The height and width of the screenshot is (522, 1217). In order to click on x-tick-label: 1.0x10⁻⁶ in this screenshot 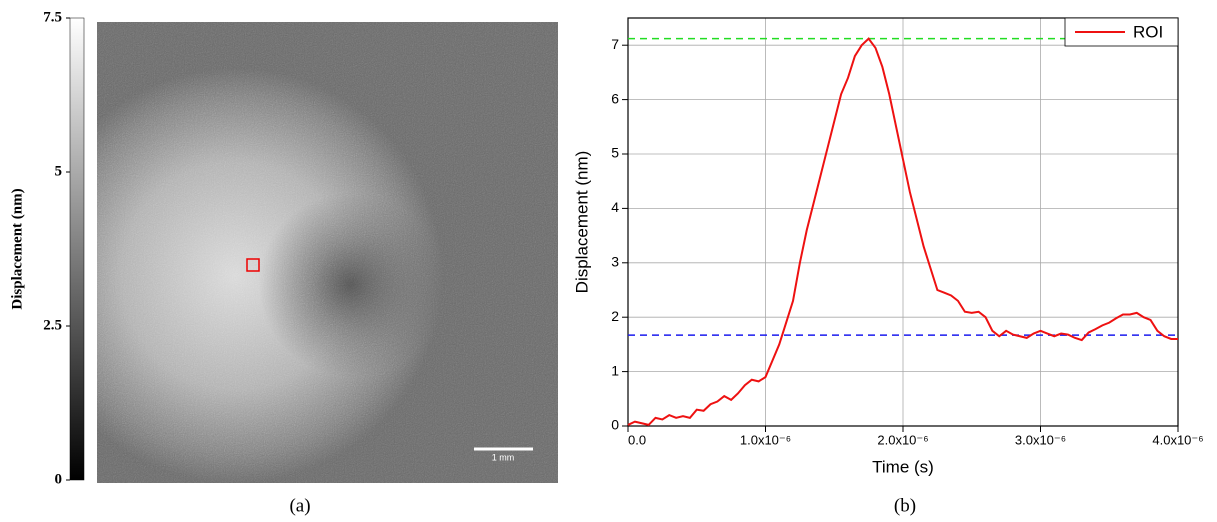, I will do `click(765, 439)`.